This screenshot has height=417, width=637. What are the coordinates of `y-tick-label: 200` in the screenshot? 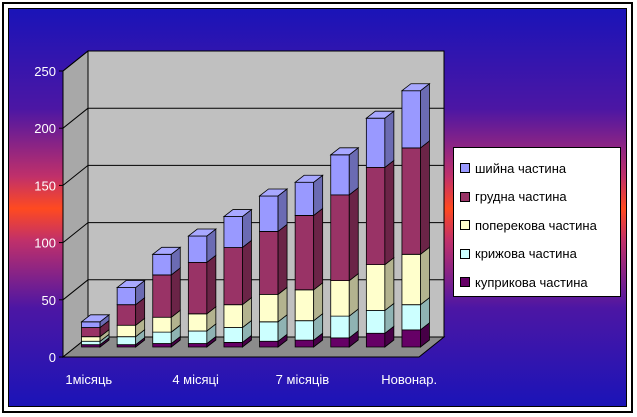 It's located at (45, 128).